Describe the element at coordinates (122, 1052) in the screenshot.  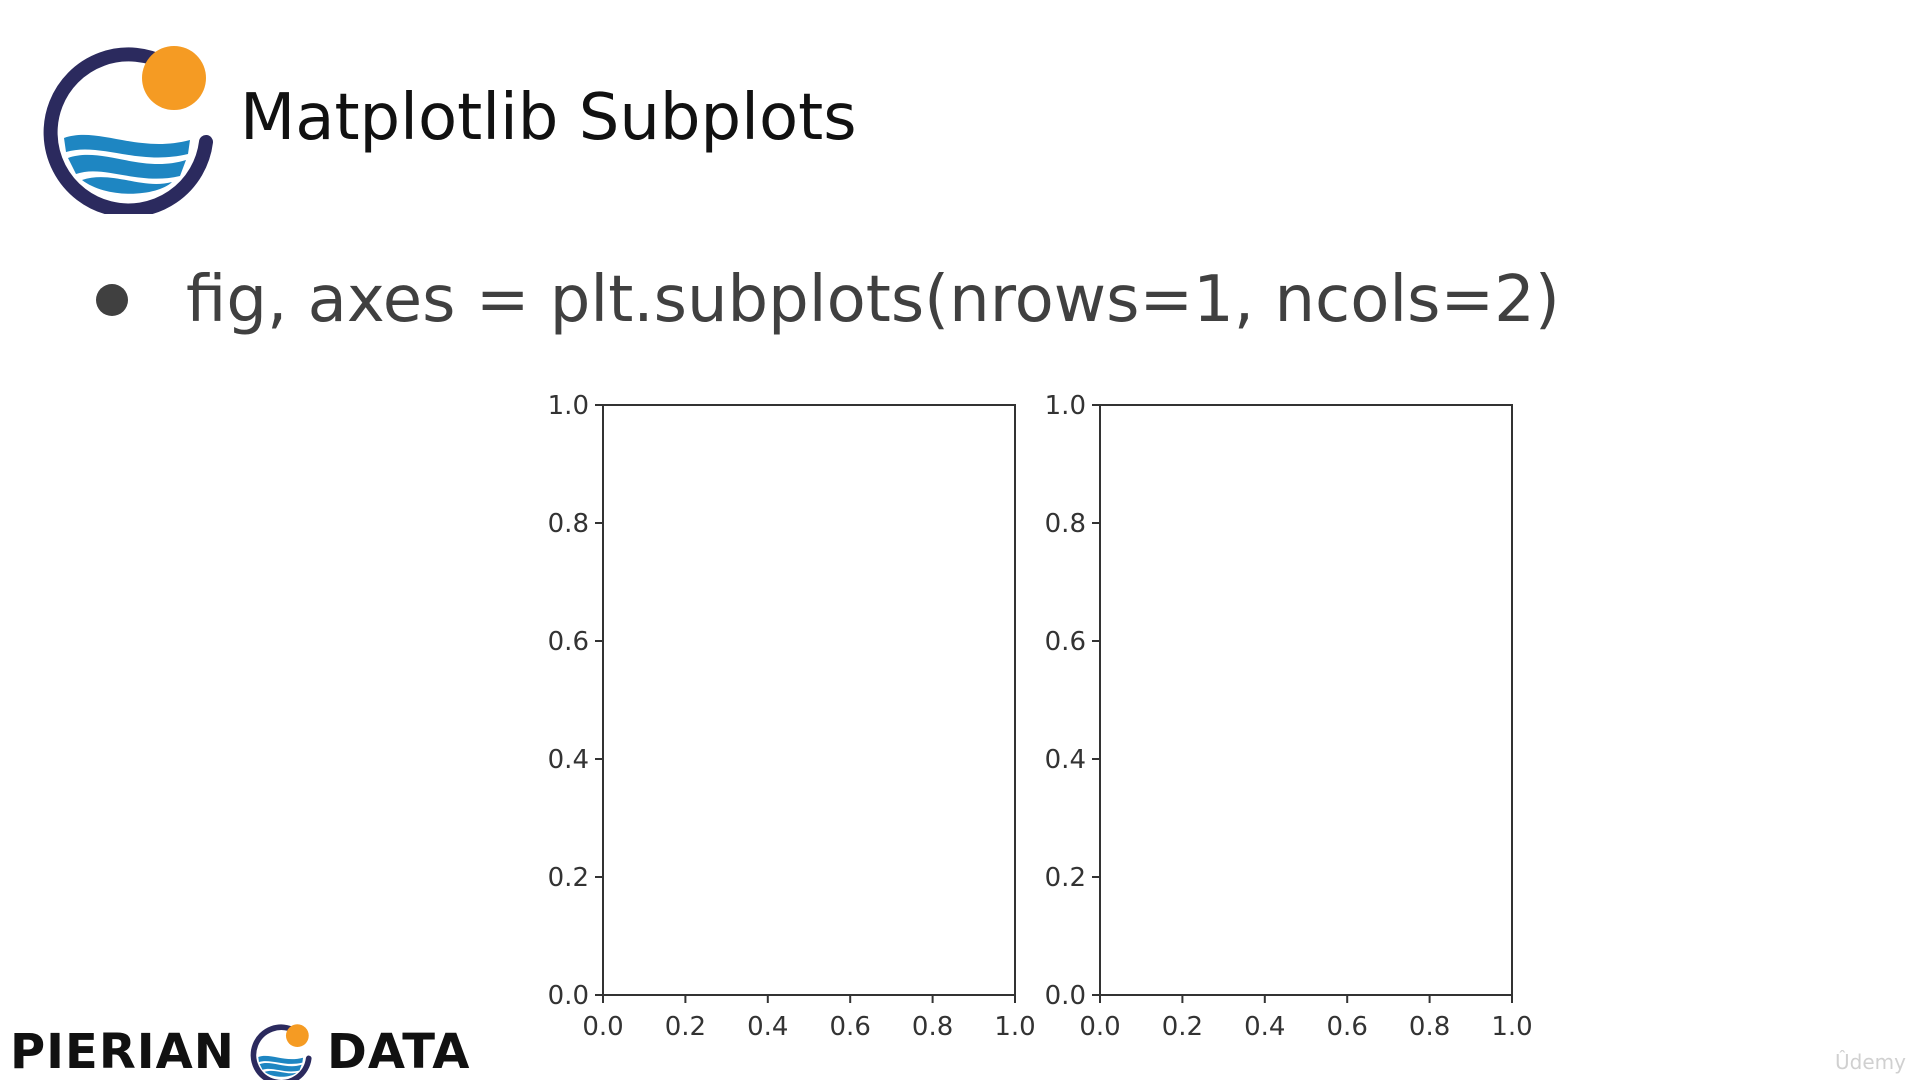
I see `brand-word-pierian: PIERIAN` at that location.